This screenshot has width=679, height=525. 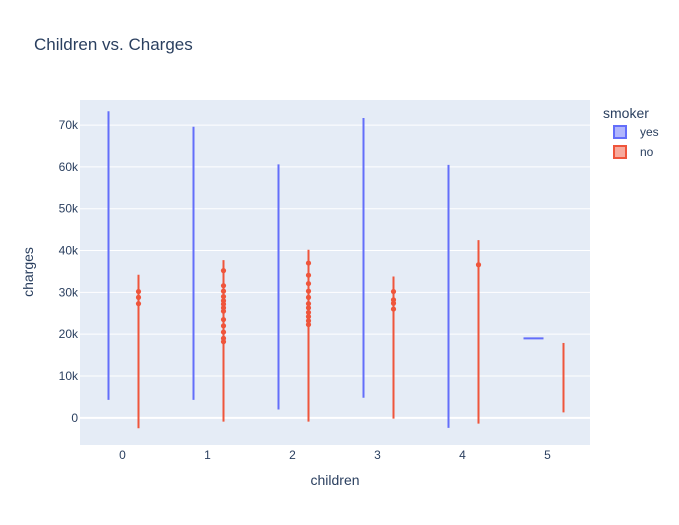 What do you see at coordinates (547, 455) in the screenshot?
I see `x-tick-label: 5` at bounding box center [547, 455].